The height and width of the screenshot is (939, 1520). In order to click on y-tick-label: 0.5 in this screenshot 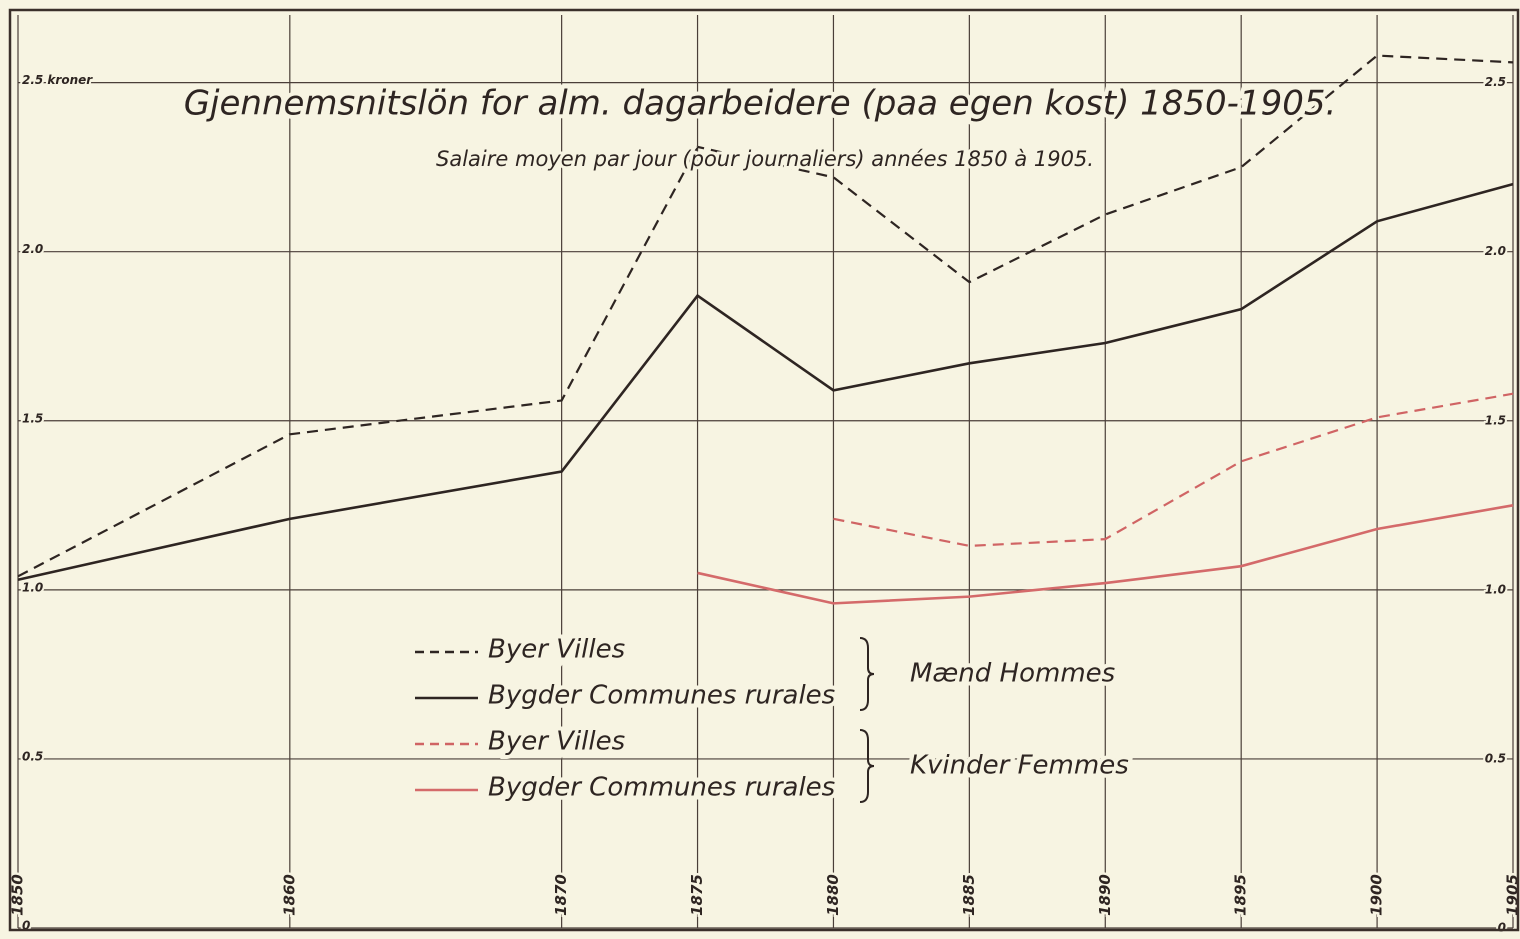, I will do `click(32, 756)`.